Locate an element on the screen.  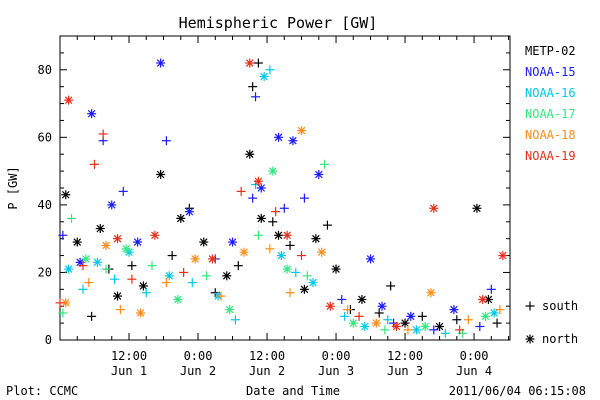
y-tick-label: 60 is located at coordinates (45, 137).